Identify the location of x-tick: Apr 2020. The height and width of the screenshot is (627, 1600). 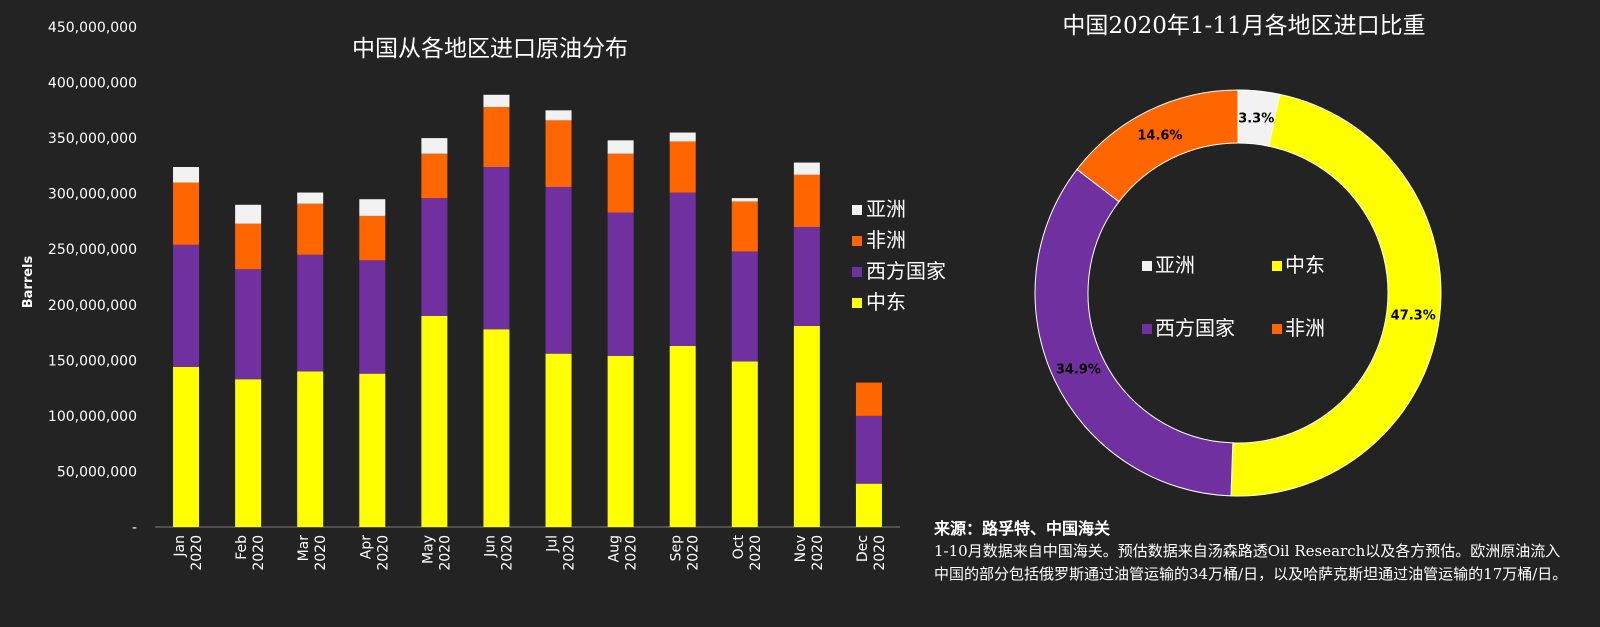
(374, 553).